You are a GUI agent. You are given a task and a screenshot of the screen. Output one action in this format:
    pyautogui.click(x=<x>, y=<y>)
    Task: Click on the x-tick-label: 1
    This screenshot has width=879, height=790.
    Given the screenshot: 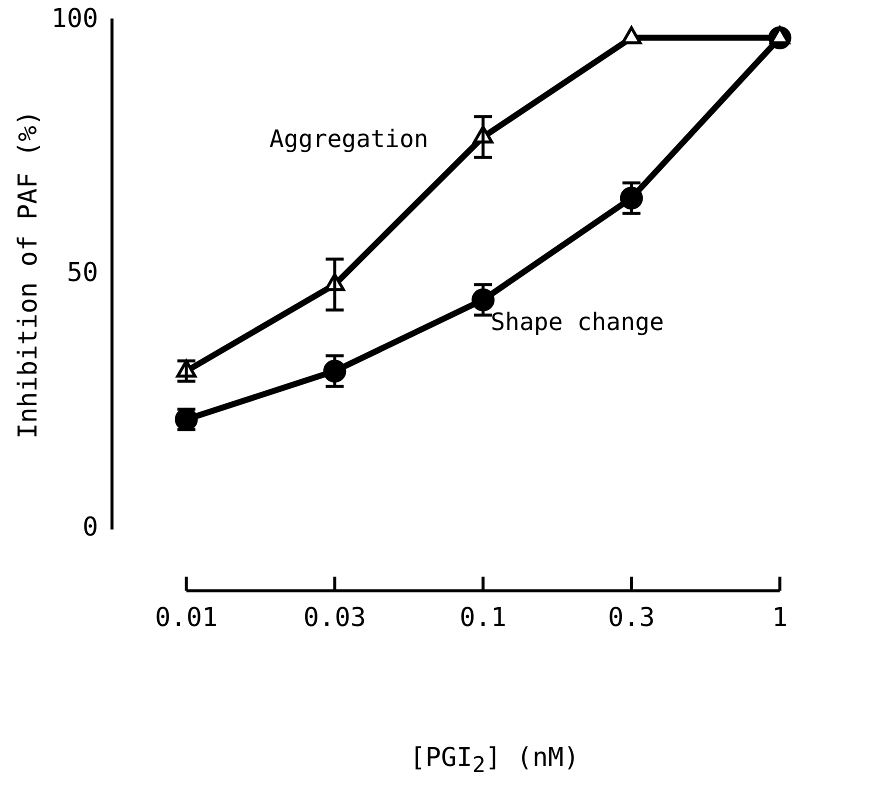 What is the action you would take?
    pyautogui.click(x=780, y=618)
    